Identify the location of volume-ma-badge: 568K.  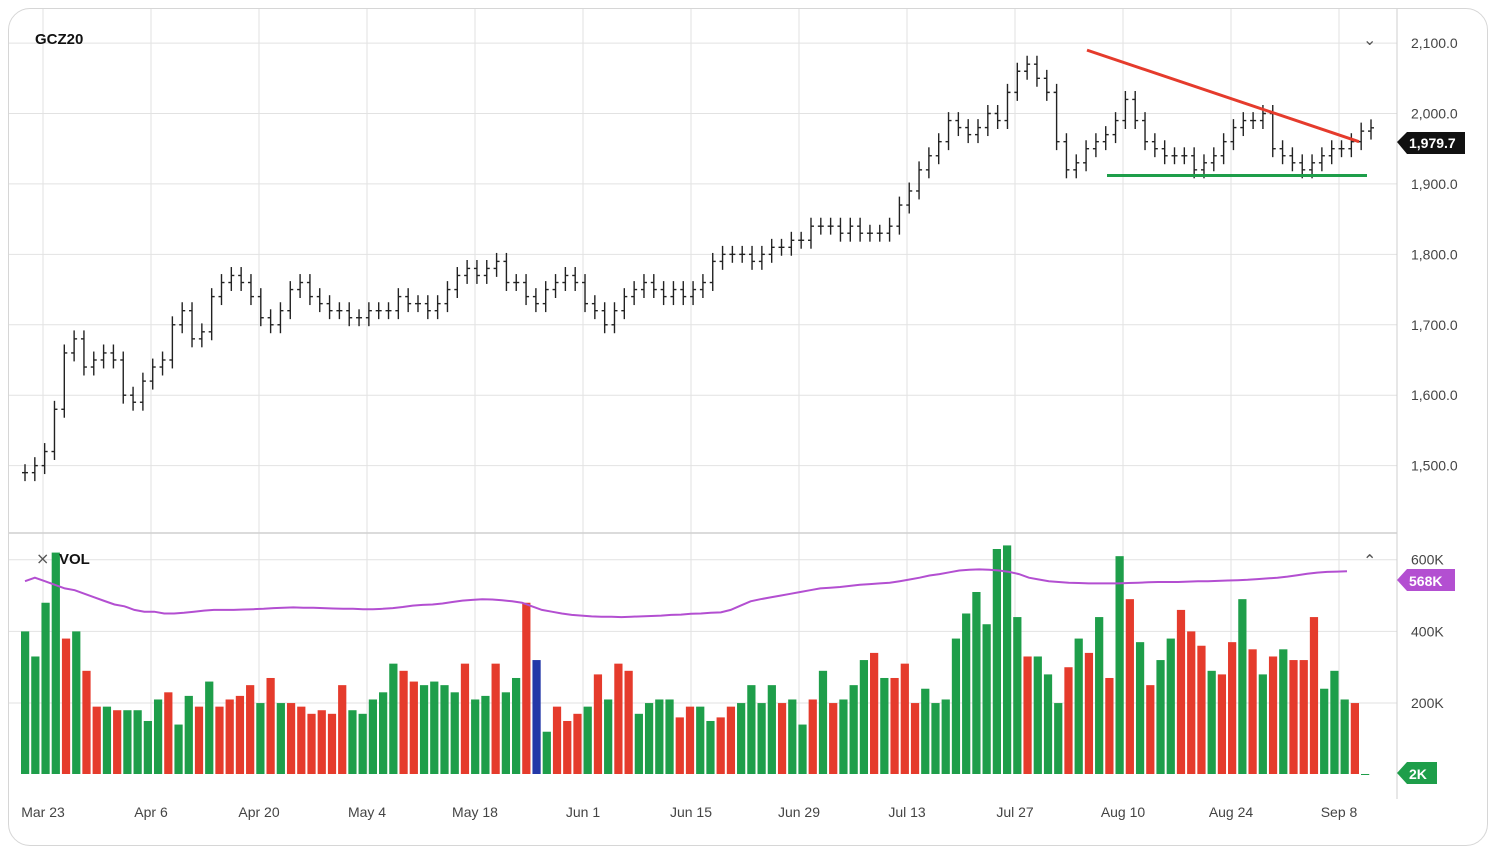
(1426, 580).